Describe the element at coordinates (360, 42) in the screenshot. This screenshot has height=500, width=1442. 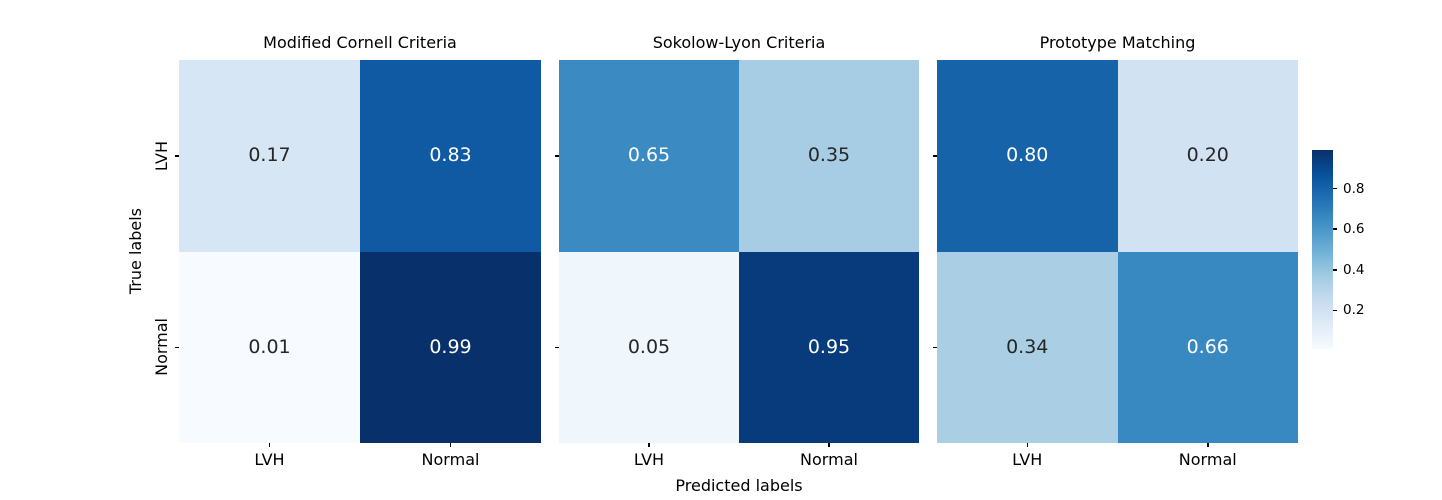
I see `panel-title: Modified Cornell Criteria` at that location.